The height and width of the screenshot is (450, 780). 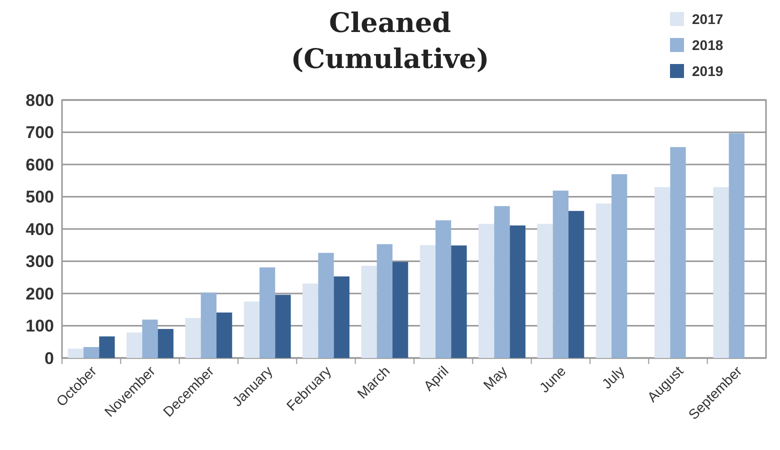 I want to click on y-tick-label: 300, so click(x=40, y=262).